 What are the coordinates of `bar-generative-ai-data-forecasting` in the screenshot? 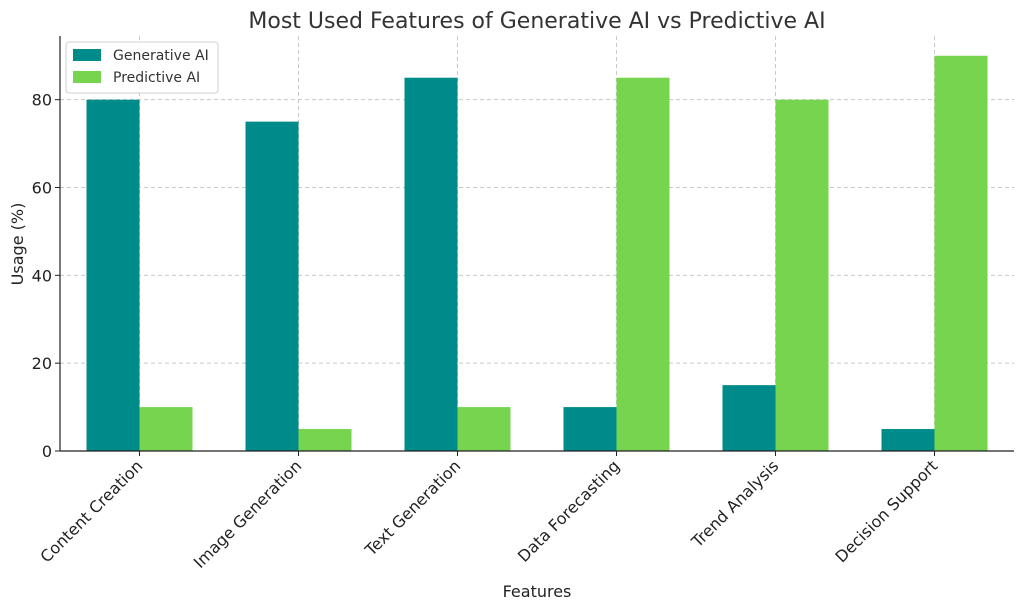 It's located at (590, 429).